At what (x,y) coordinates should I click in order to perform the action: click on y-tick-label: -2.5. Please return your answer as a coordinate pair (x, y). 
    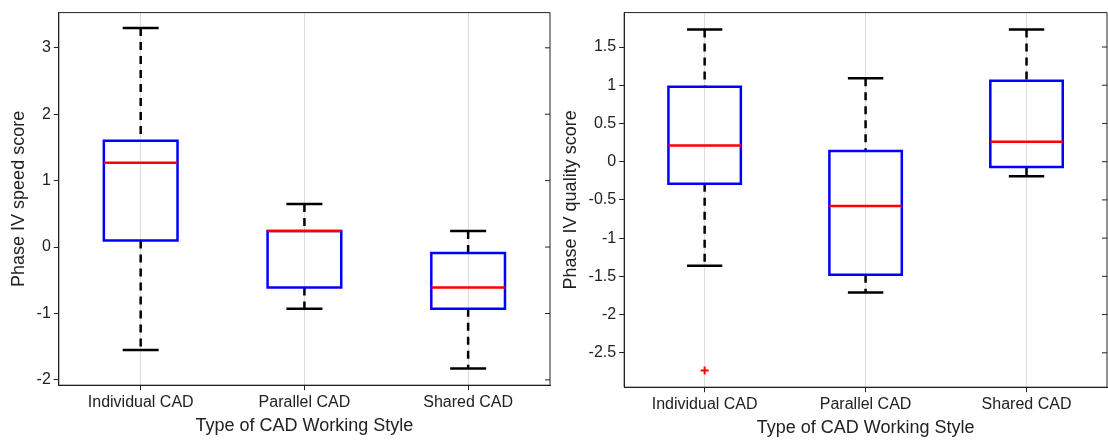
    Looking at the image, I should click on (602, 352).